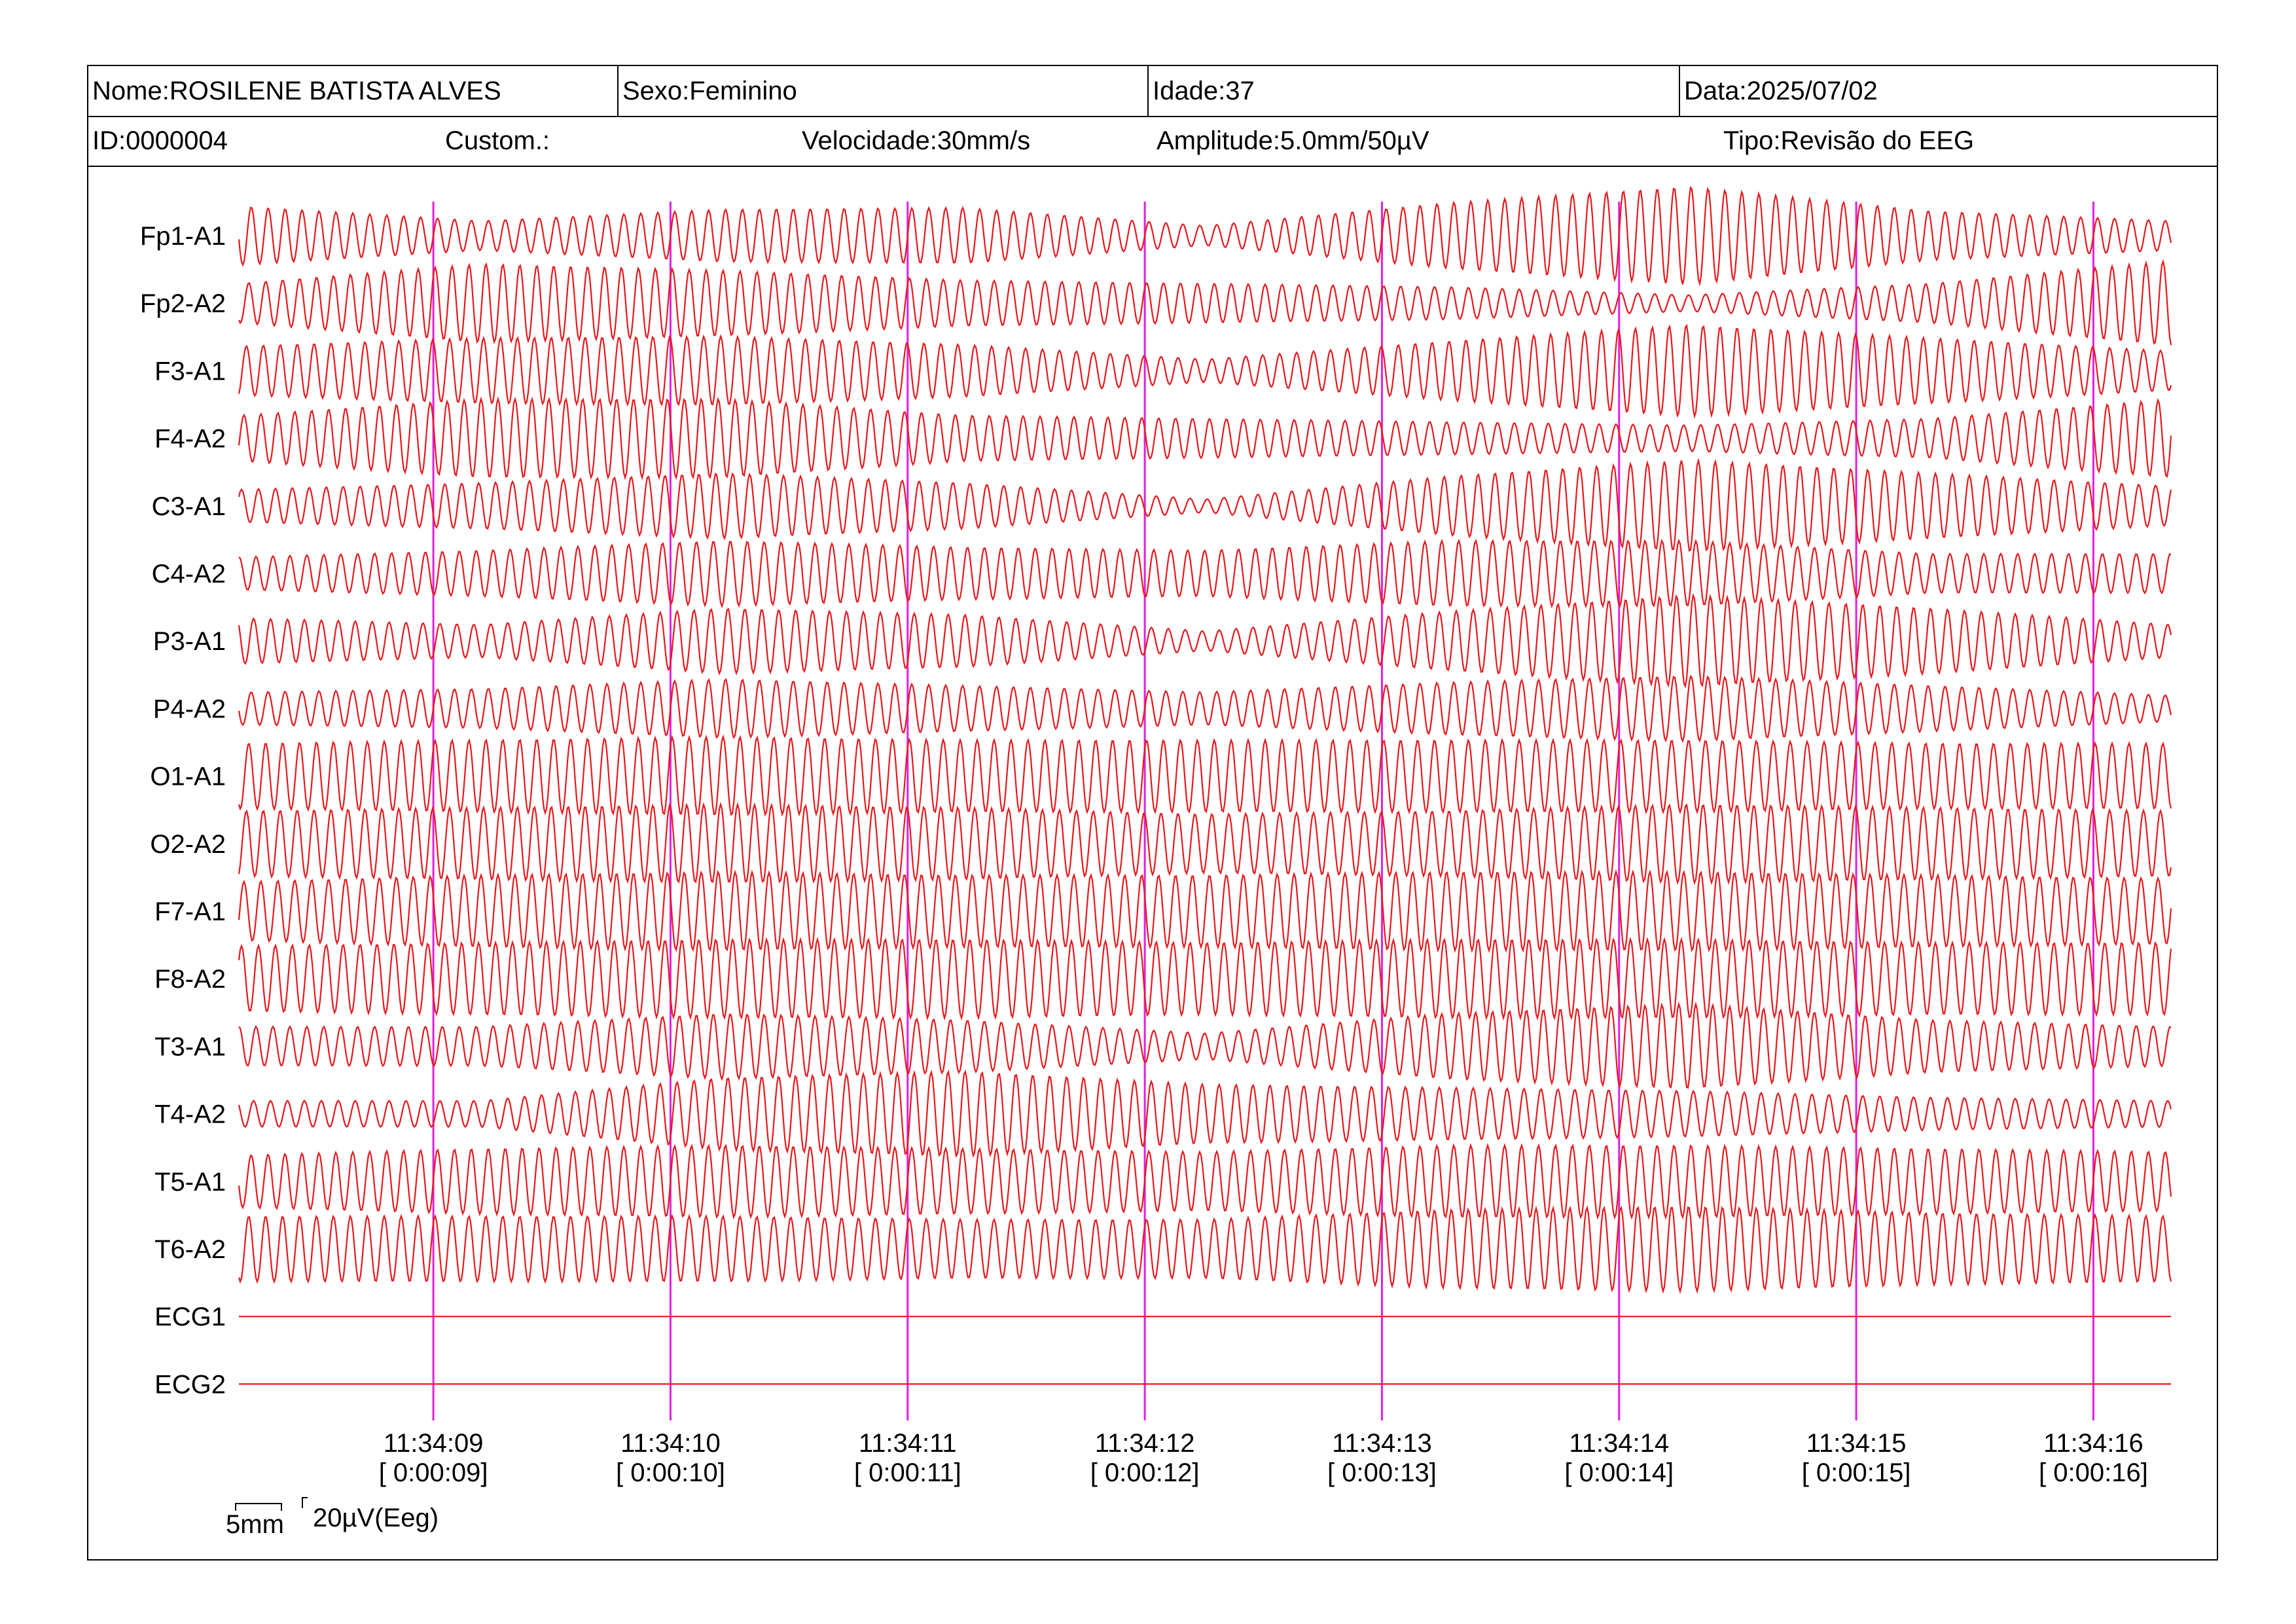 This screenshot has height=1624, width=2296. I want to click on amplitude-scale-label: 20µV(Eeg), so click(376, 1518).